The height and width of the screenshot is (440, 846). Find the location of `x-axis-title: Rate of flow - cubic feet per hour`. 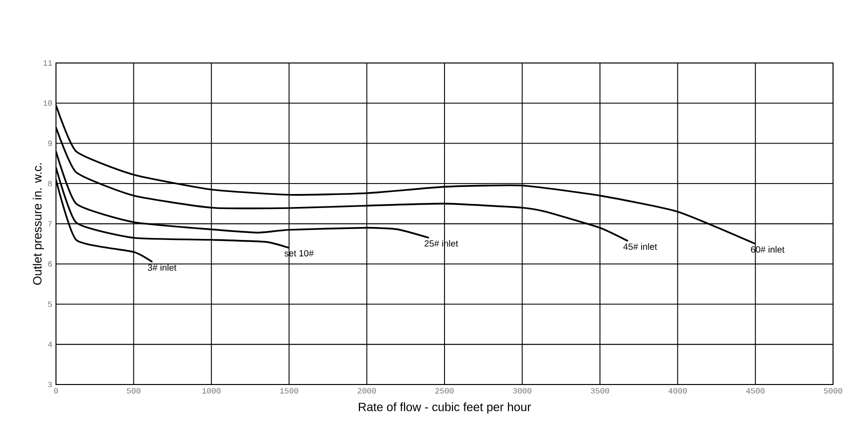

x-axis-title: Rate of flow - cubic feet per hour is located at coordinates (444, 408).